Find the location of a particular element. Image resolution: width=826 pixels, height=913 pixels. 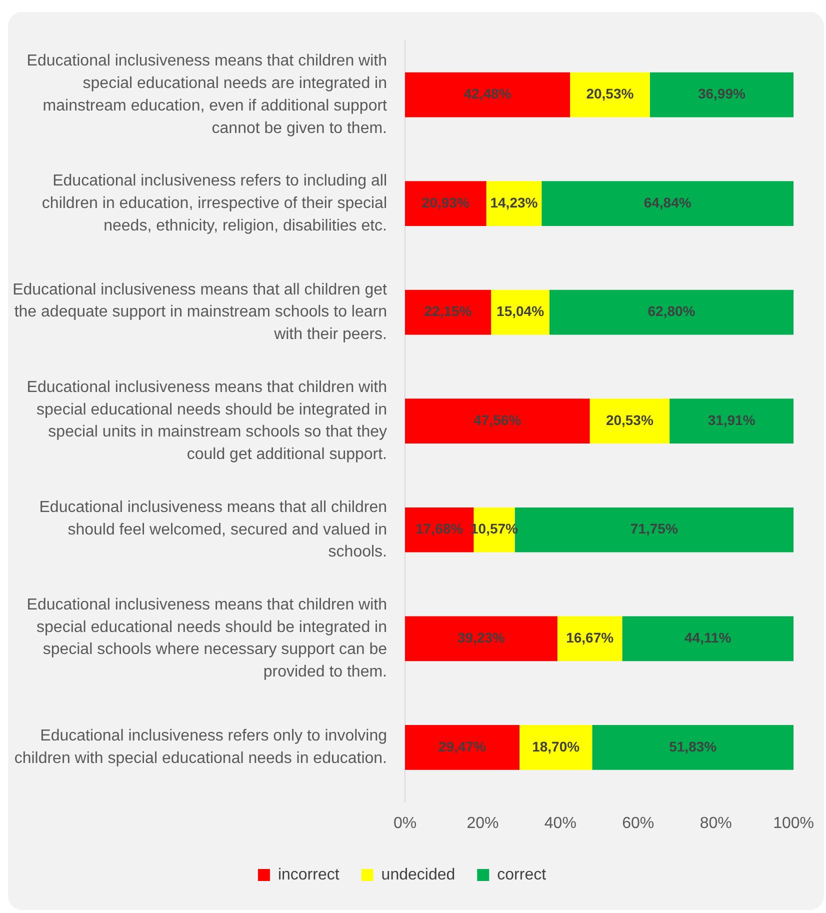

data-label: 36,99% is located at coordinates (722, 94).